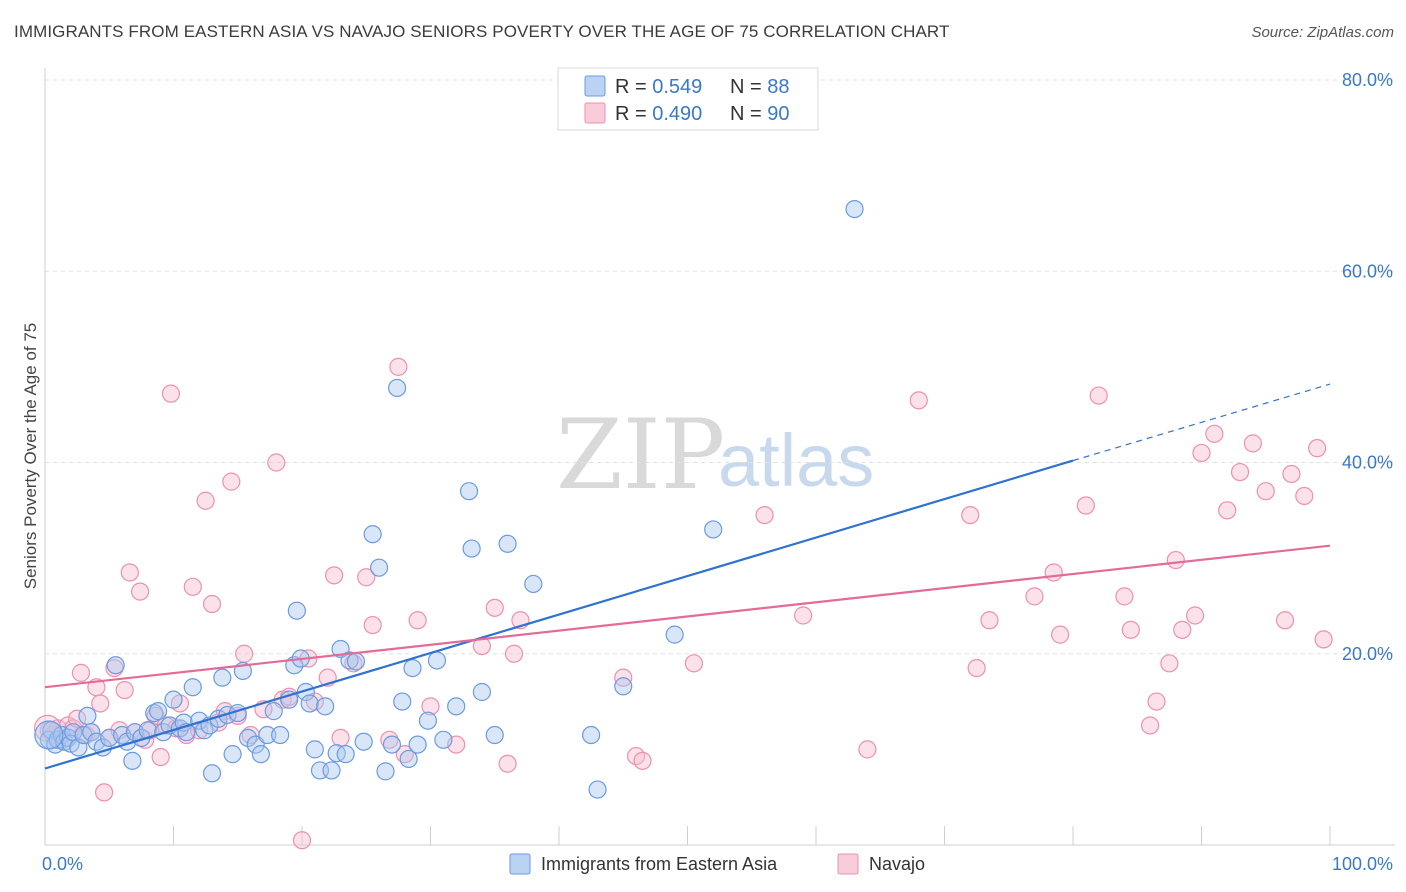 The image size is (1406, 892). I want to click on legend-n-label: N =, so click(748, 114).